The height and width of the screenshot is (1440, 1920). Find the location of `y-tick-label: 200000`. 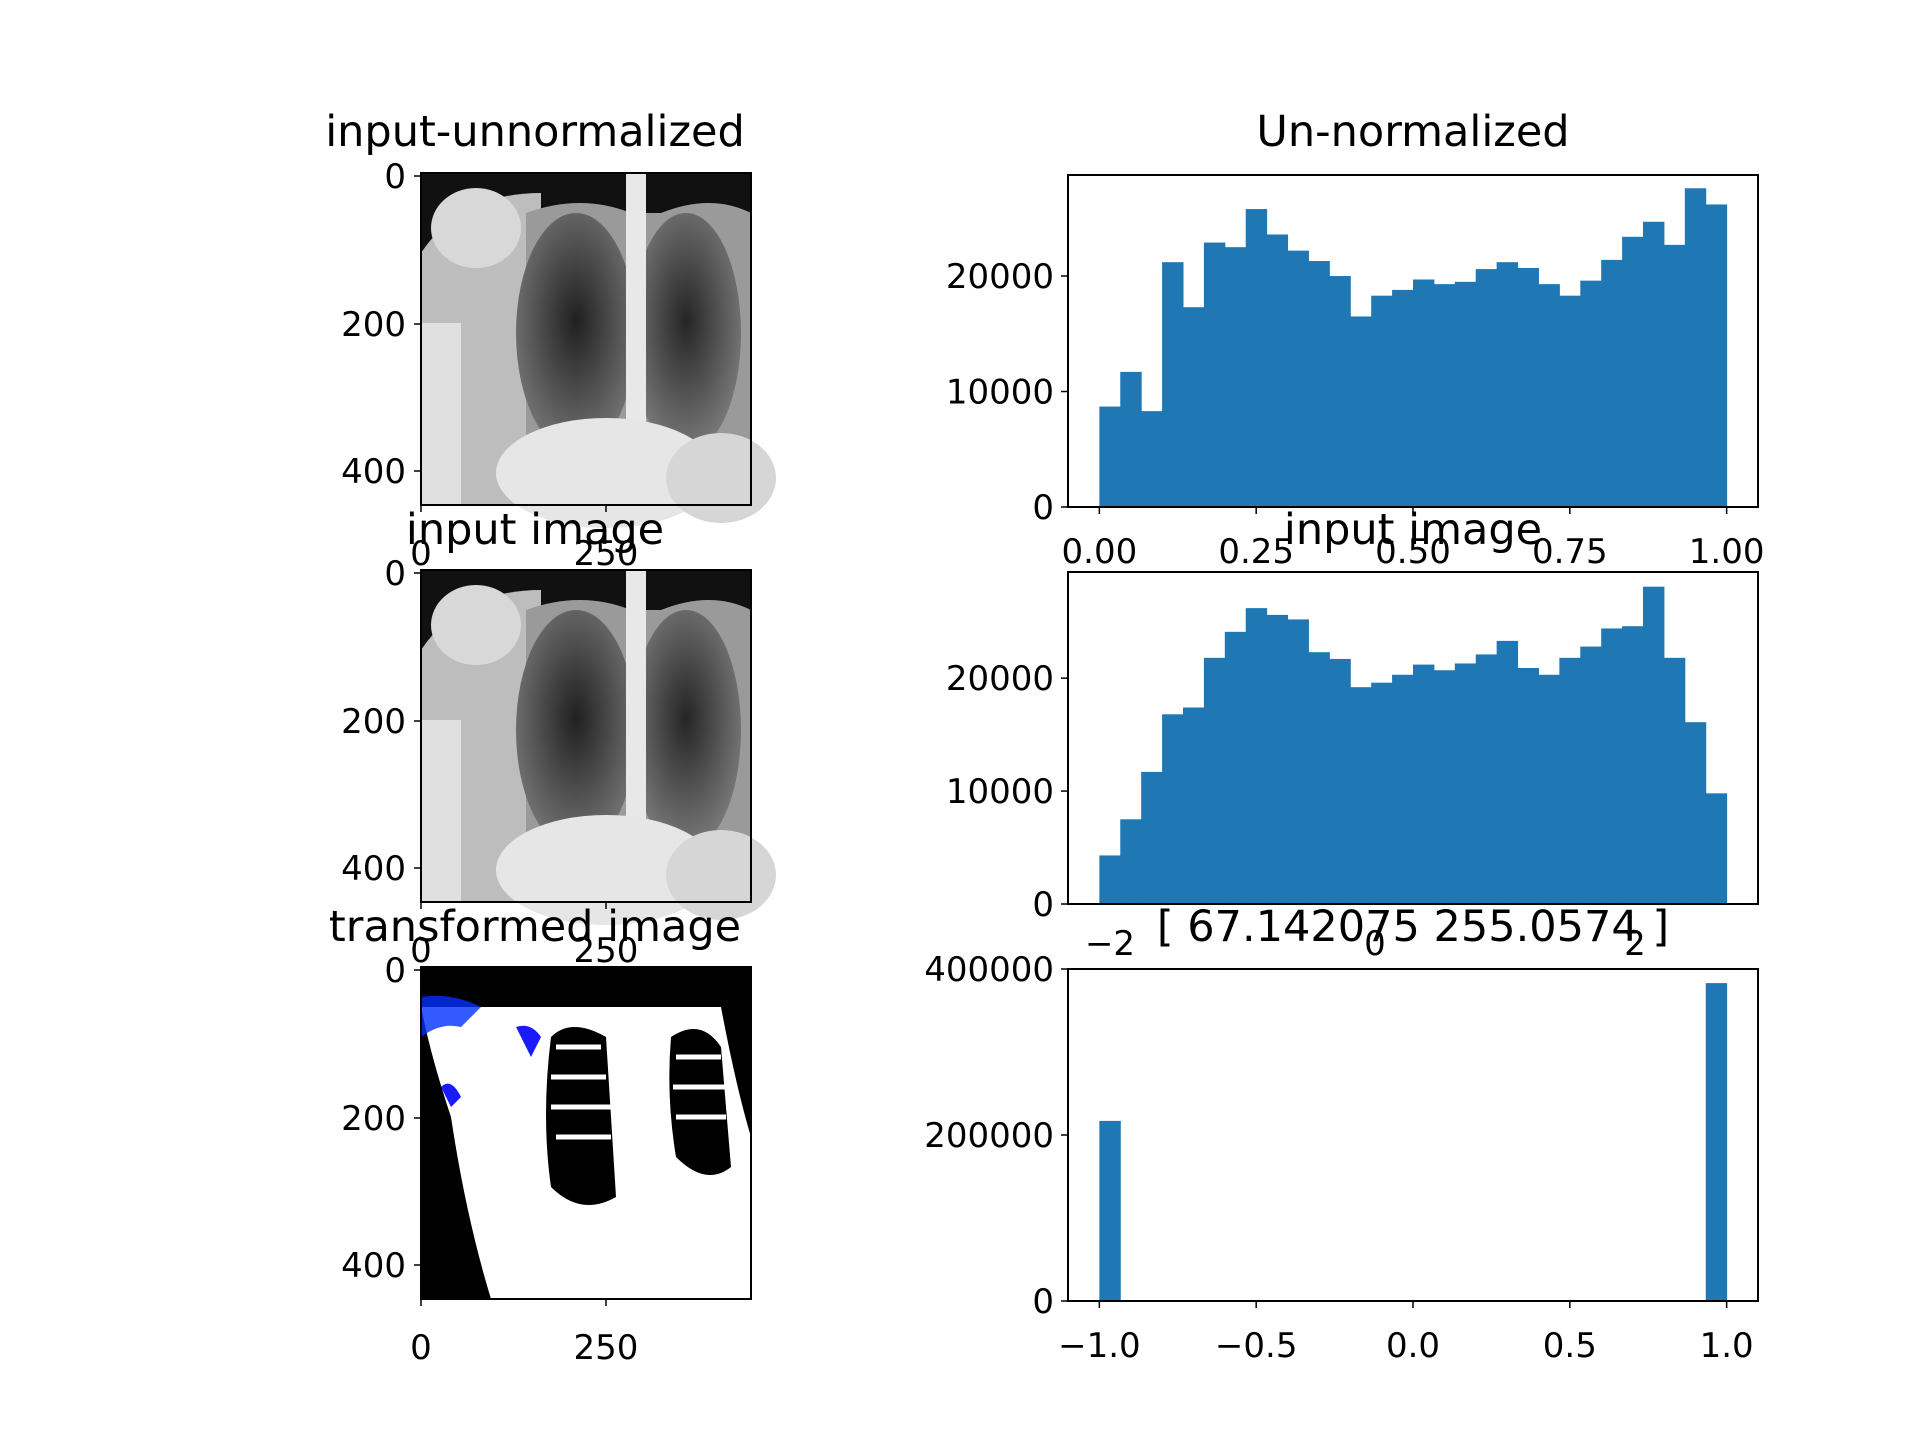

y-tick-label: 200000 is located at coordinates (989, 1136).